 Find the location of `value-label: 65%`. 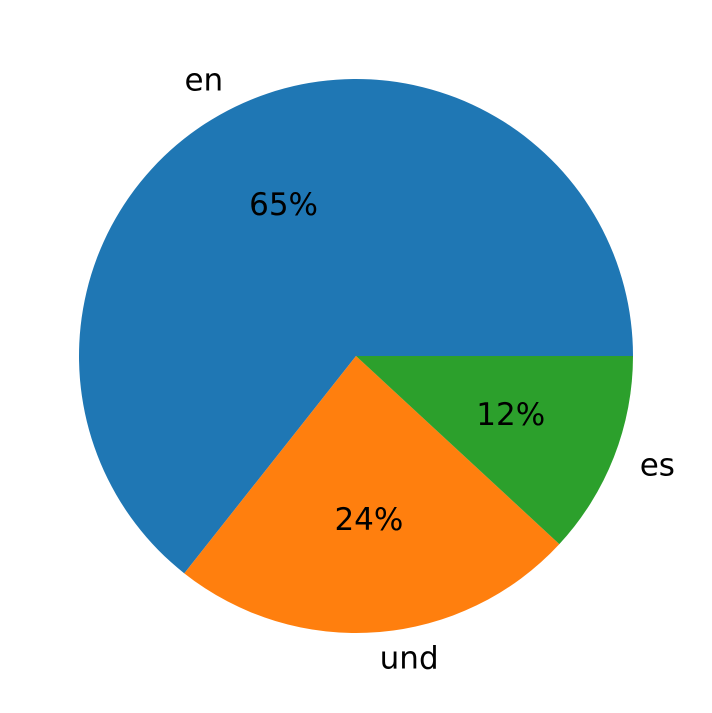

value-label: 65% is located at coordinates (283, 205).